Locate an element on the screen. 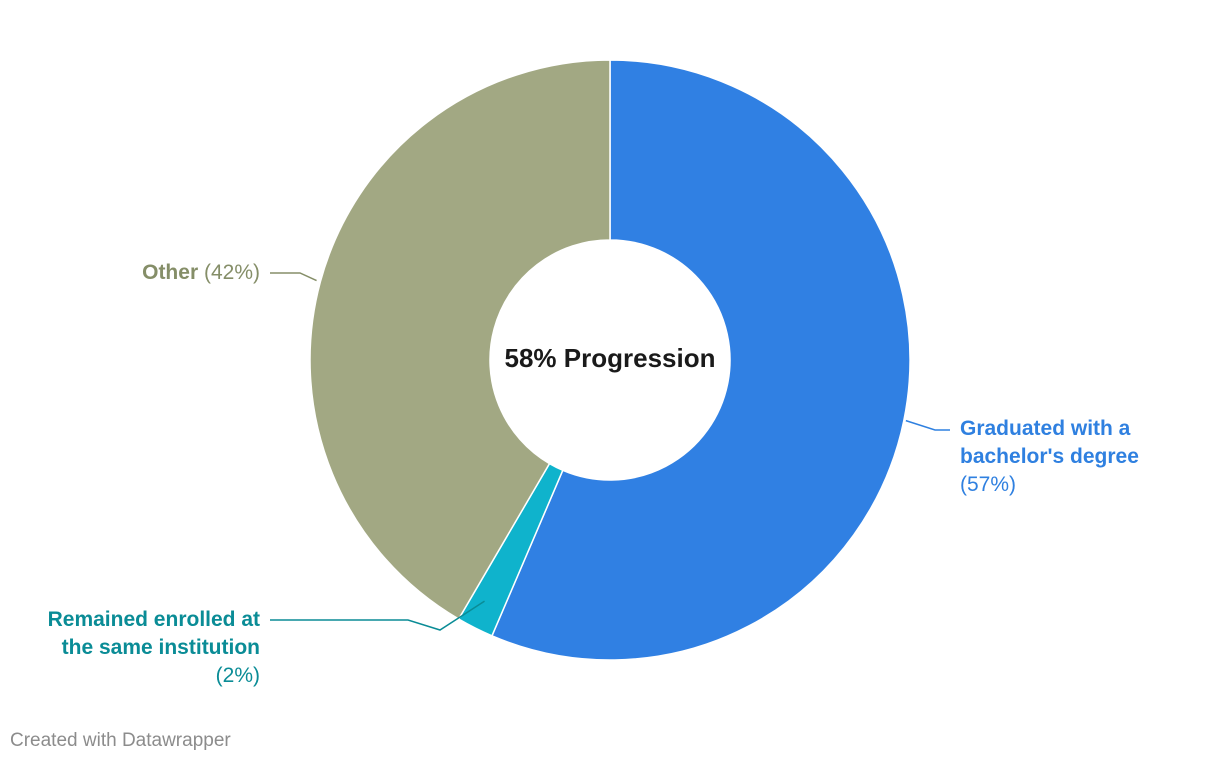  slice-label-graduated-name-1: Graduated with a is located at coordinates (1045, 428).